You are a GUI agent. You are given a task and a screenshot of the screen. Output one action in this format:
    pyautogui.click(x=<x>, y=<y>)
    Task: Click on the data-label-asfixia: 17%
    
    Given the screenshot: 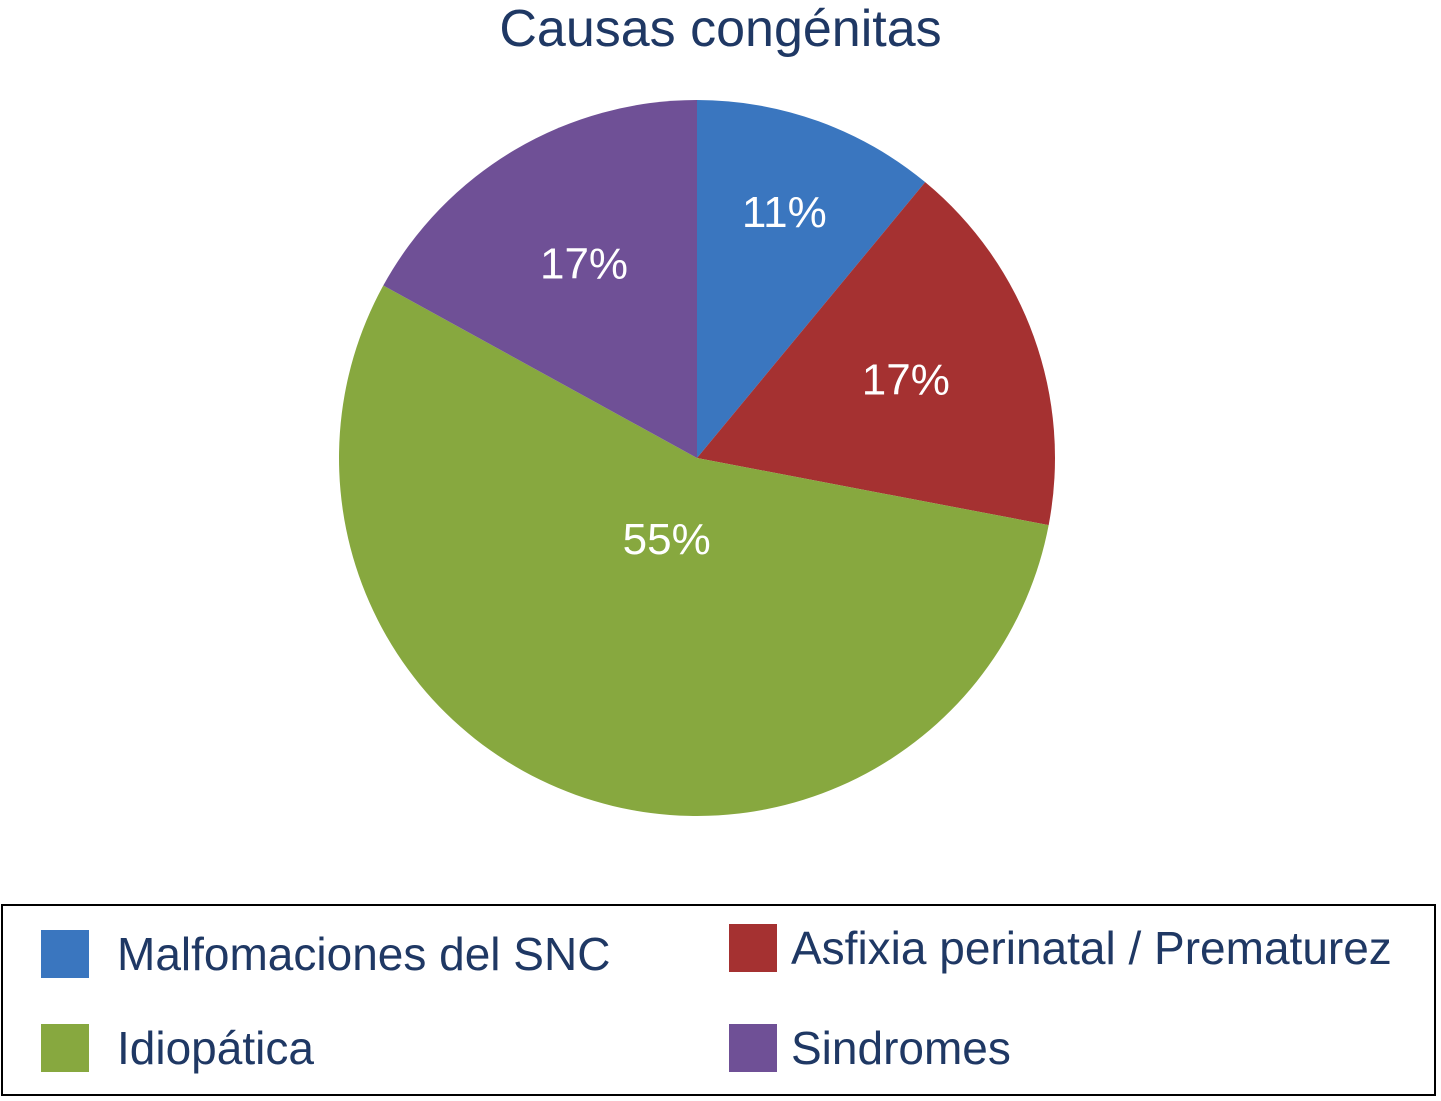 What is the action you would take?
    pyautogui.click(x=906, y=379)
    